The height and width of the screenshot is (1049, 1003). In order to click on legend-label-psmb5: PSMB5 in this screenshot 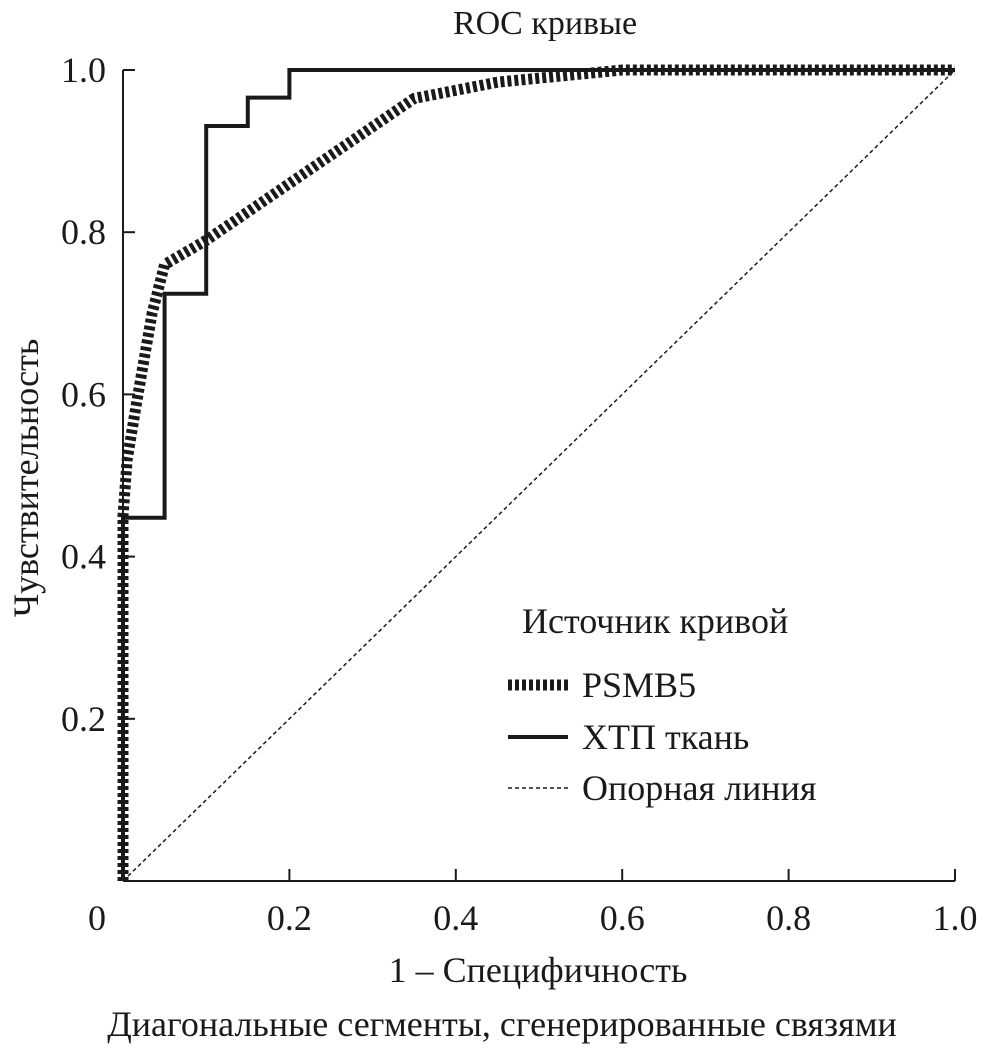, I will do `click(639, 685)`.